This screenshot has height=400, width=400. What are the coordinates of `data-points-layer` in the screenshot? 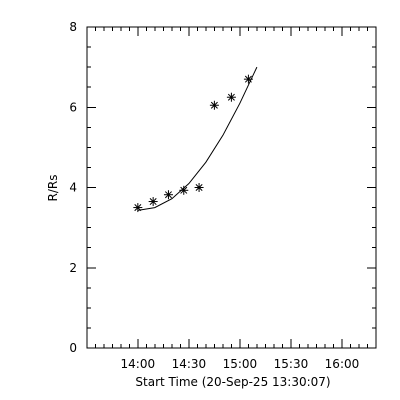 It's located at (193, 143).